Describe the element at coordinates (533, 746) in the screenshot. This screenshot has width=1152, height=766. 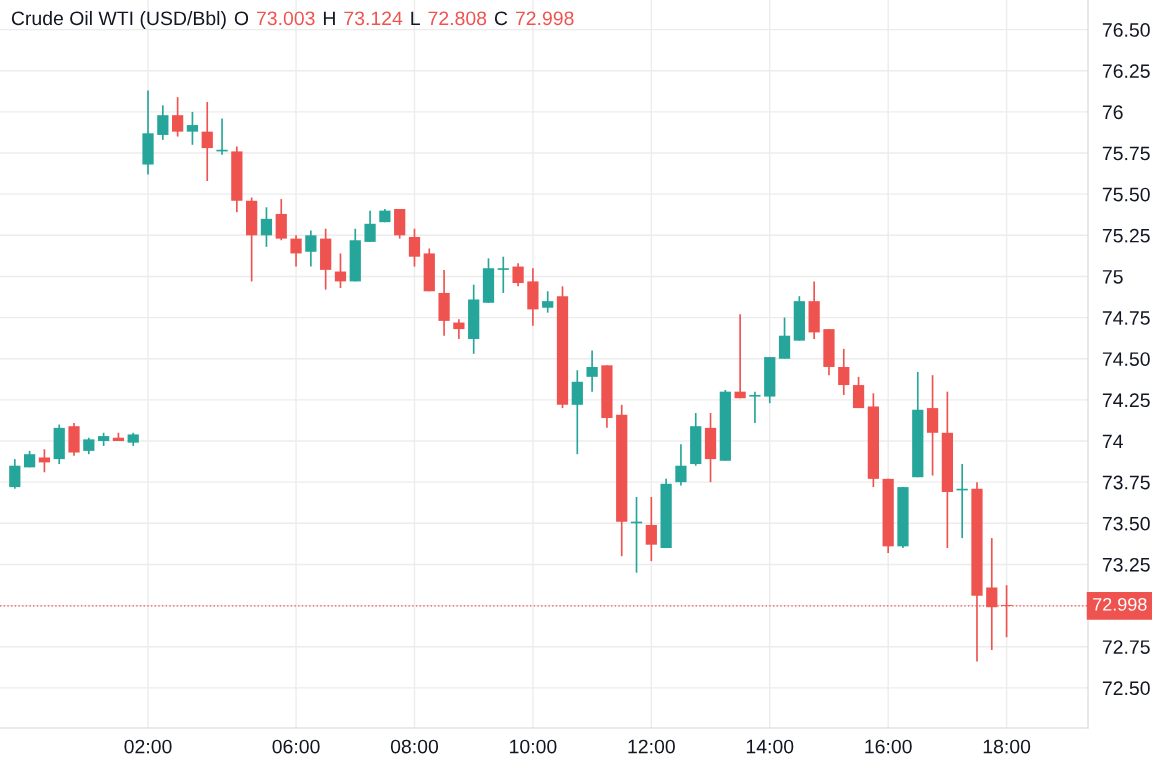
I see `x-tick-label: 10:00` at that location.